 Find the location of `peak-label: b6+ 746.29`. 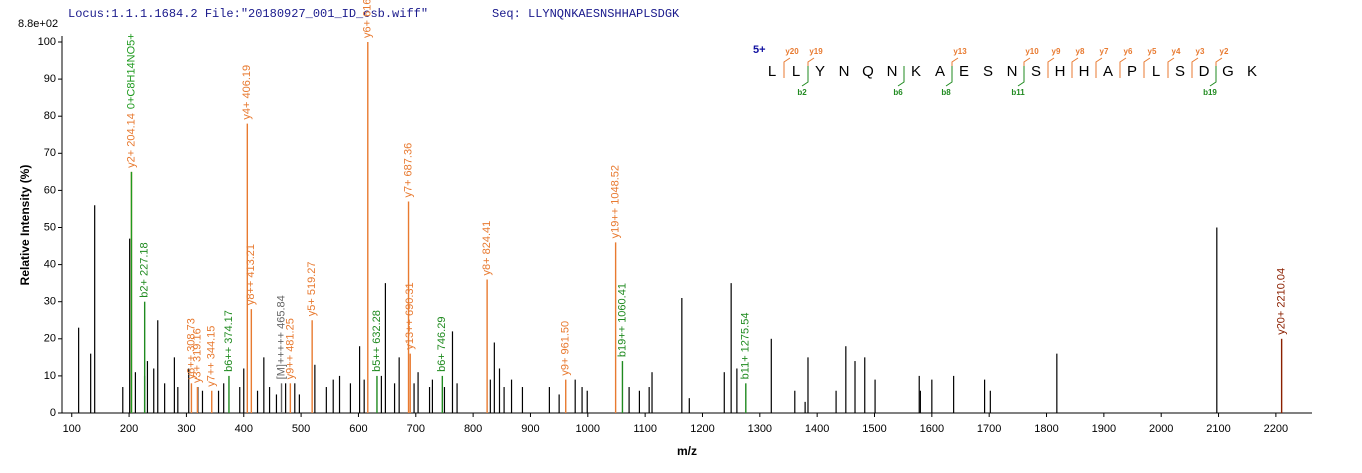

peak-label: b6+ 746.29 is located at coordinates (442, 344).